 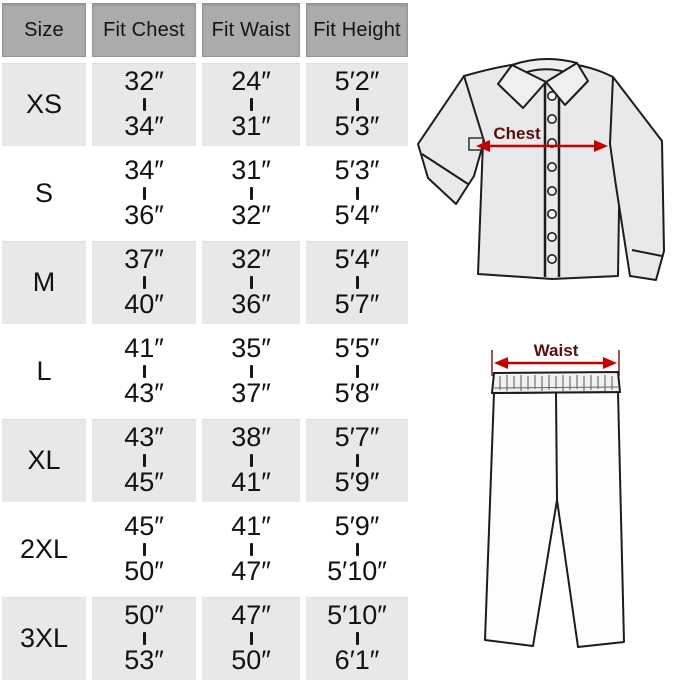 I want to click on range-low: 5′2″, so click(x=357, y=81).